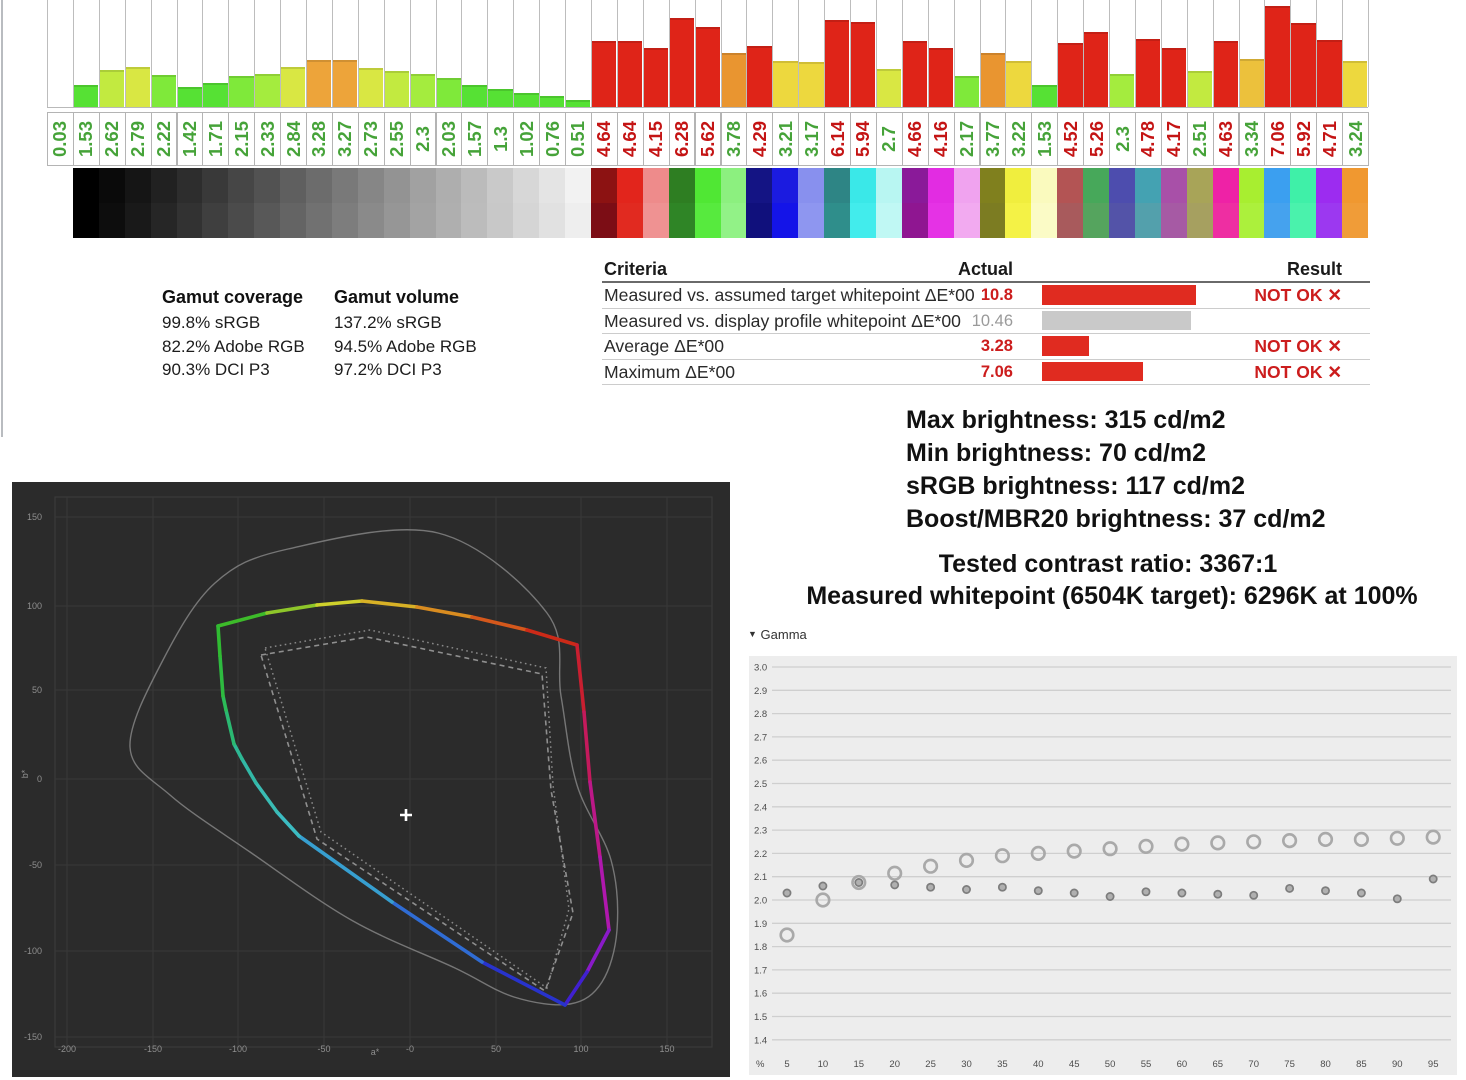 This screenshot has height=1080, width=1466. I want to click on svg-text: 30, so click(966, 1064).